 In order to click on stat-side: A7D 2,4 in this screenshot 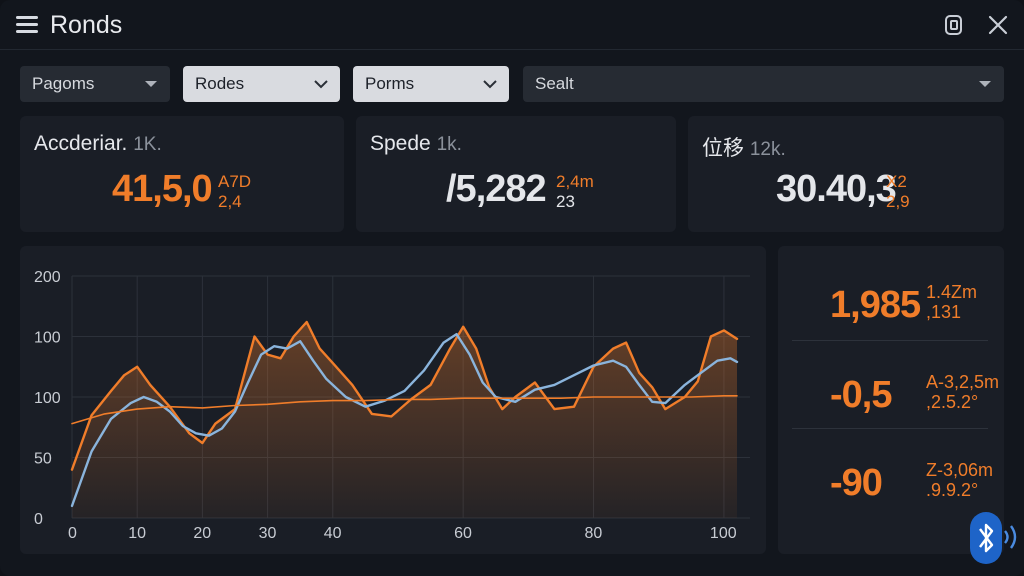, I will do `click(234, 192)`.